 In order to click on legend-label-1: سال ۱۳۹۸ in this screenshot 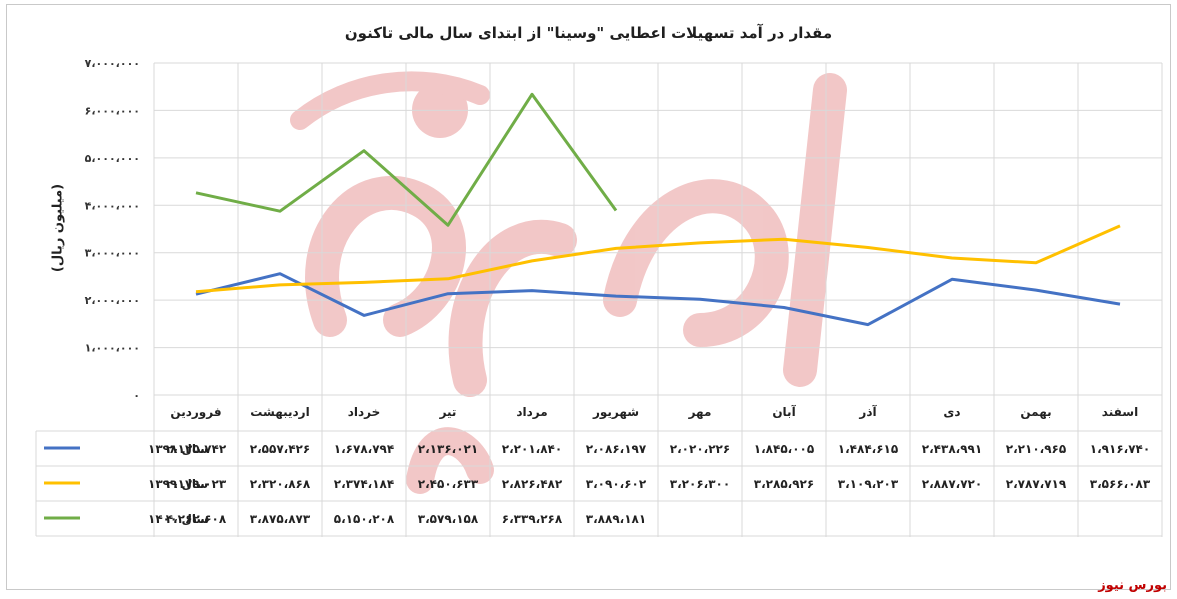, I will do `click(178, 449)`.